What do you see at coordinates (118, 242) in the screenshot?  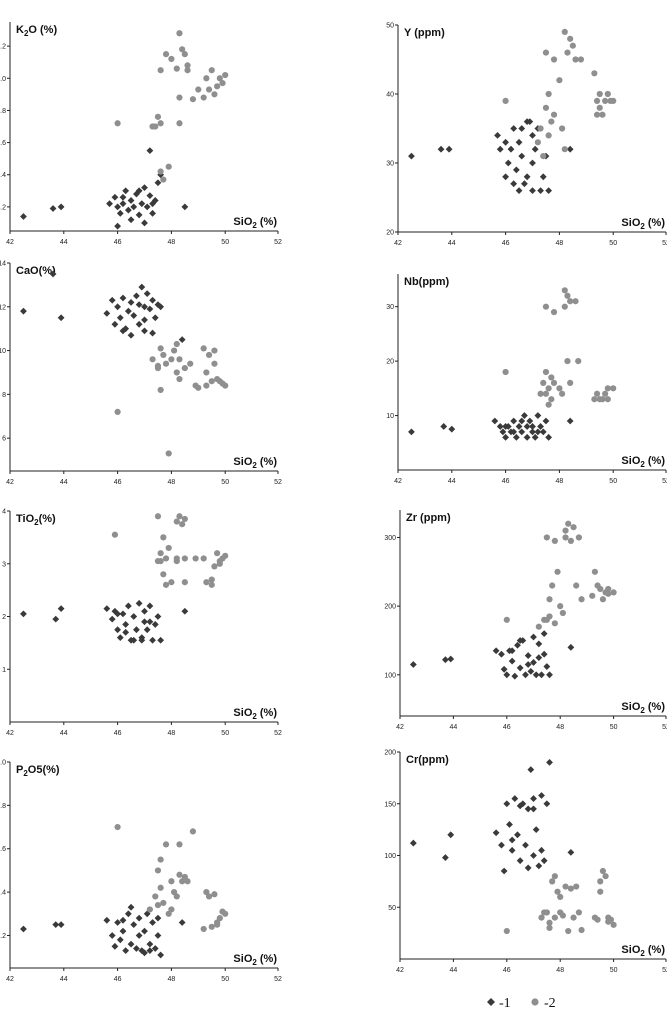 I see `x-tick-label: 46` at bounding box center [118, 242].